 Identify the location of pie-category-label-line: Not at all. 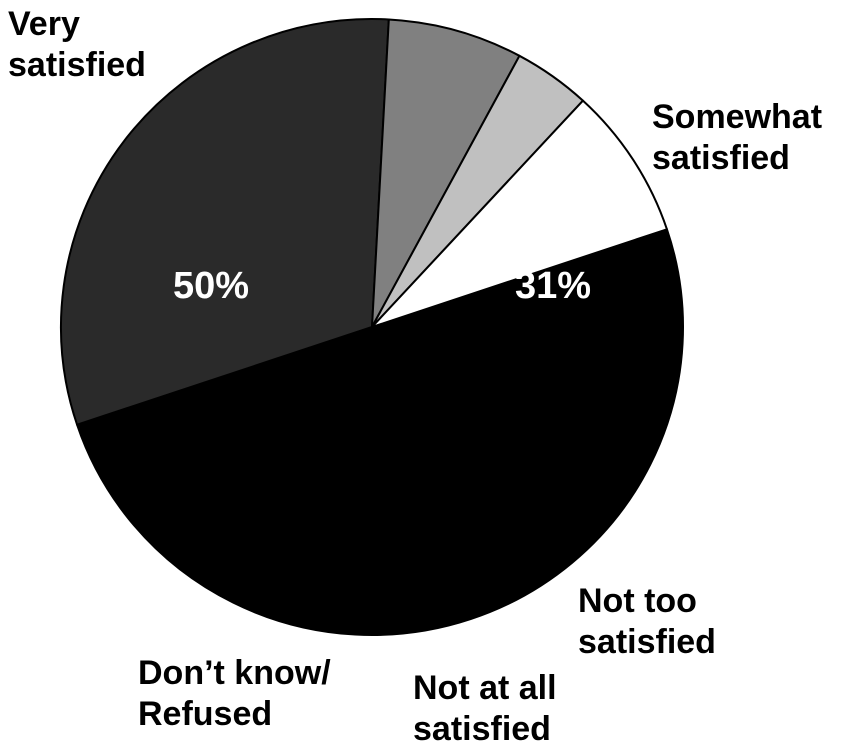
(485, 688).